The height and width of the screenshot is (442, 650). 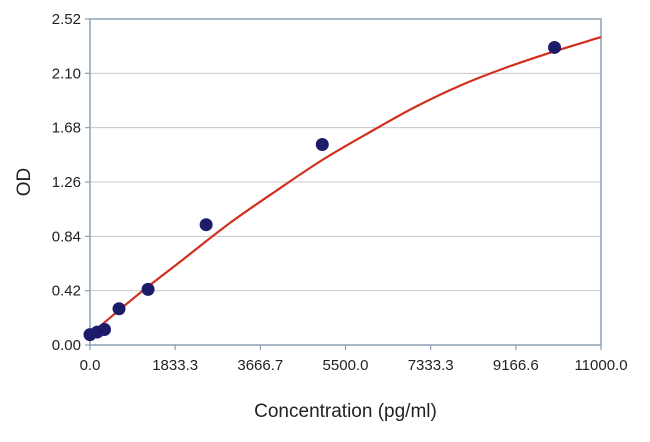 I want to click on y-axis-title: OD, so click(x=24, y=182).